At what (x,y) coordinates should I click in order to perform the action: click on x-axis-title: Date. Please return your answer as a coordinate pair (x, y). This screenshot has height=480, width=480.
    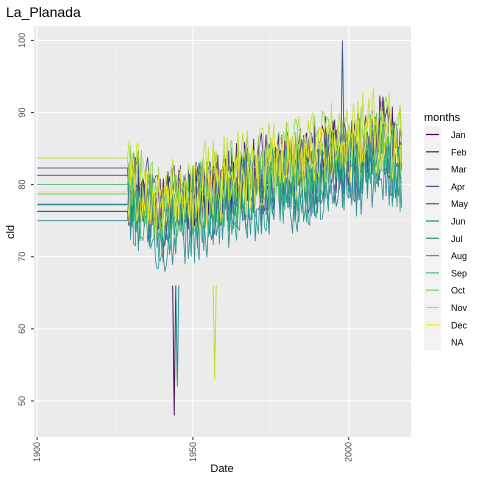
    Looking at the image, I should click on (221, 469).